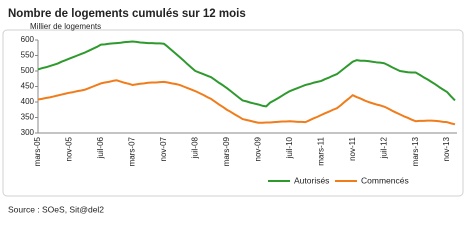  What do you see at coordinates (127, 14) in the screenshot?
I see `chart-title: Nombre de logements cumulés sur 12 mois` at bounding box center [127, 14].